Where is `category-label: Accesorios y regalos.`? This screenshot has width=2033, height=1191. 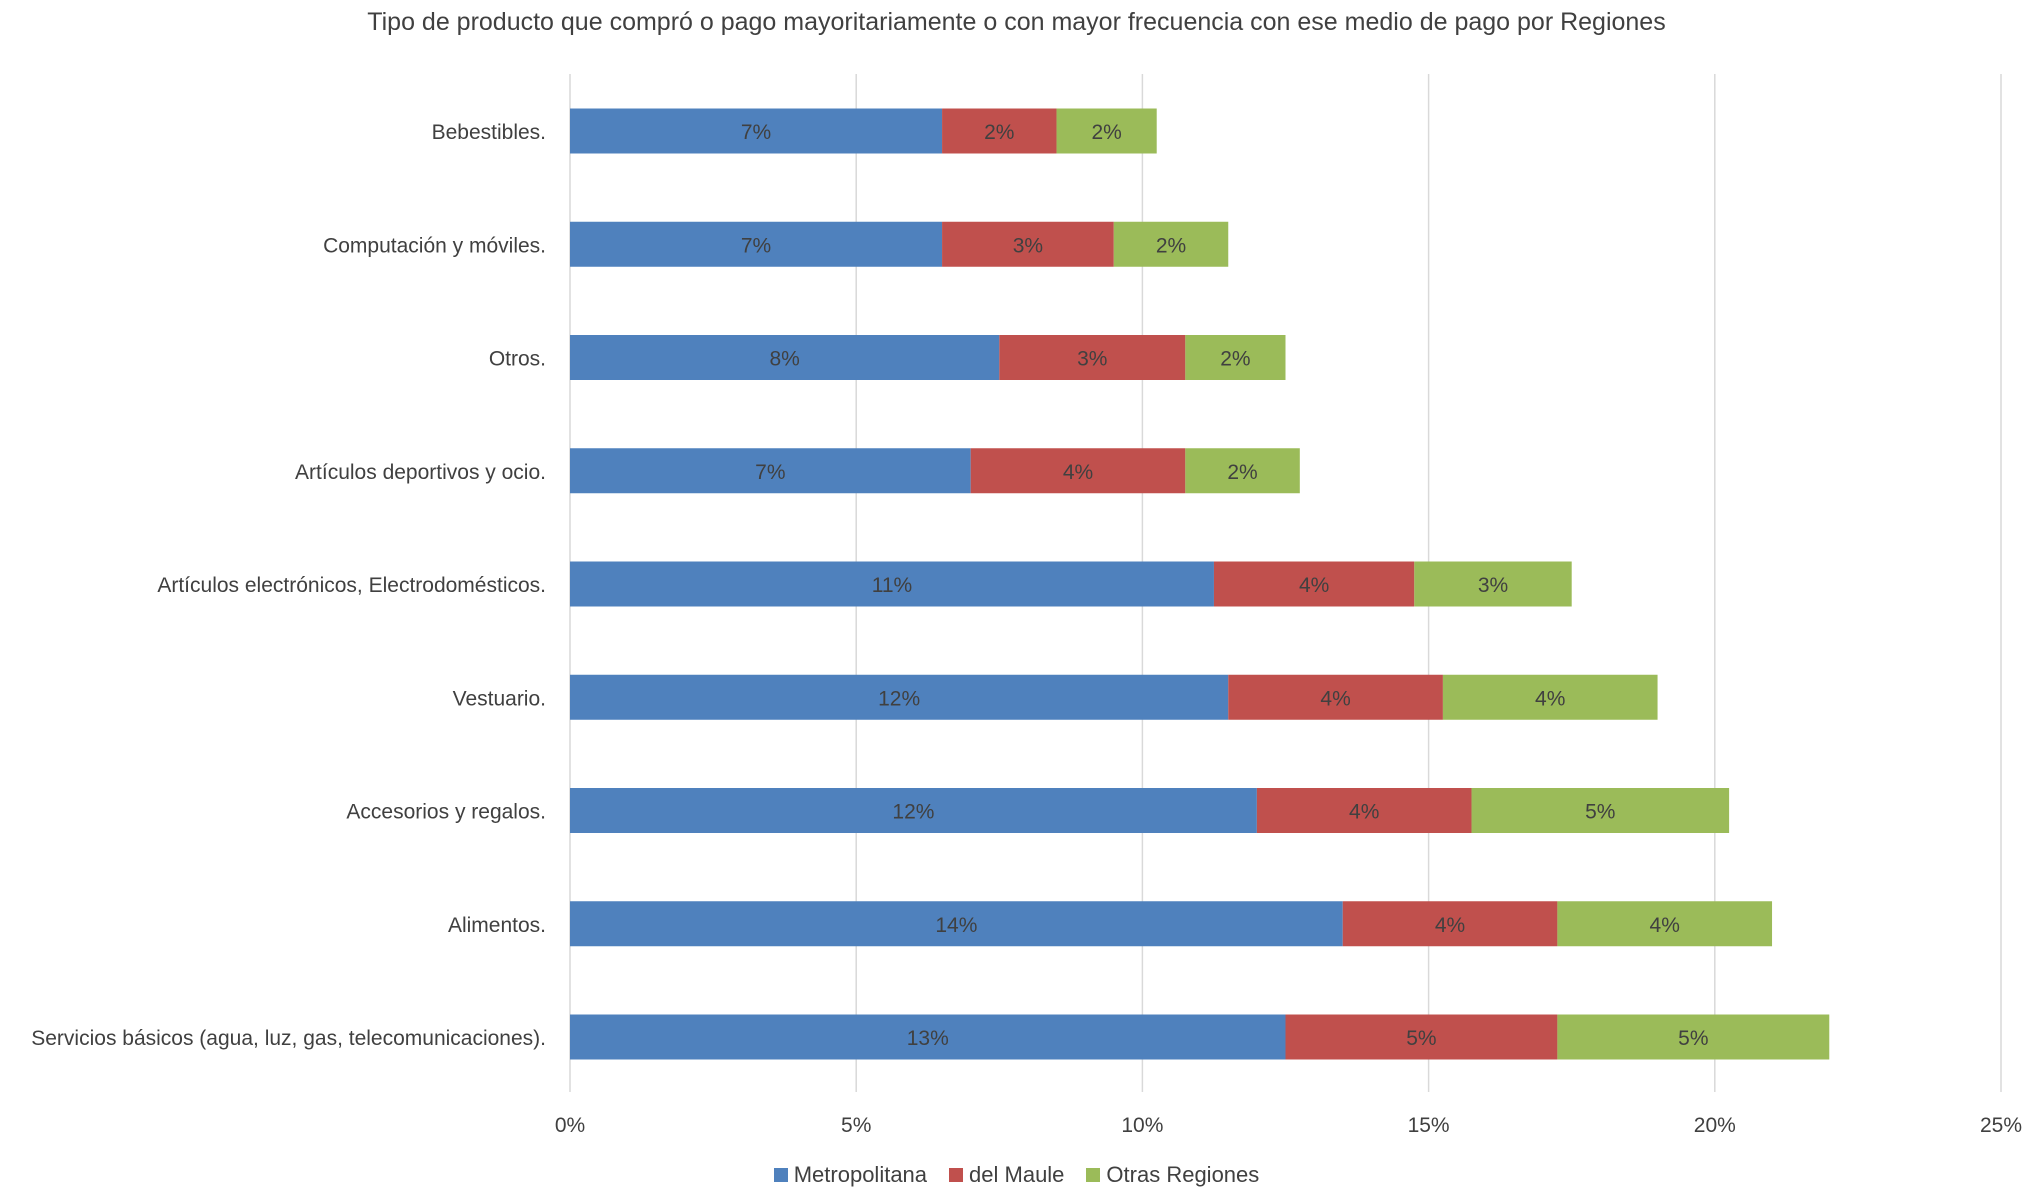
category-label: Accesorios y regalos. is located at coordinates (446, 812).